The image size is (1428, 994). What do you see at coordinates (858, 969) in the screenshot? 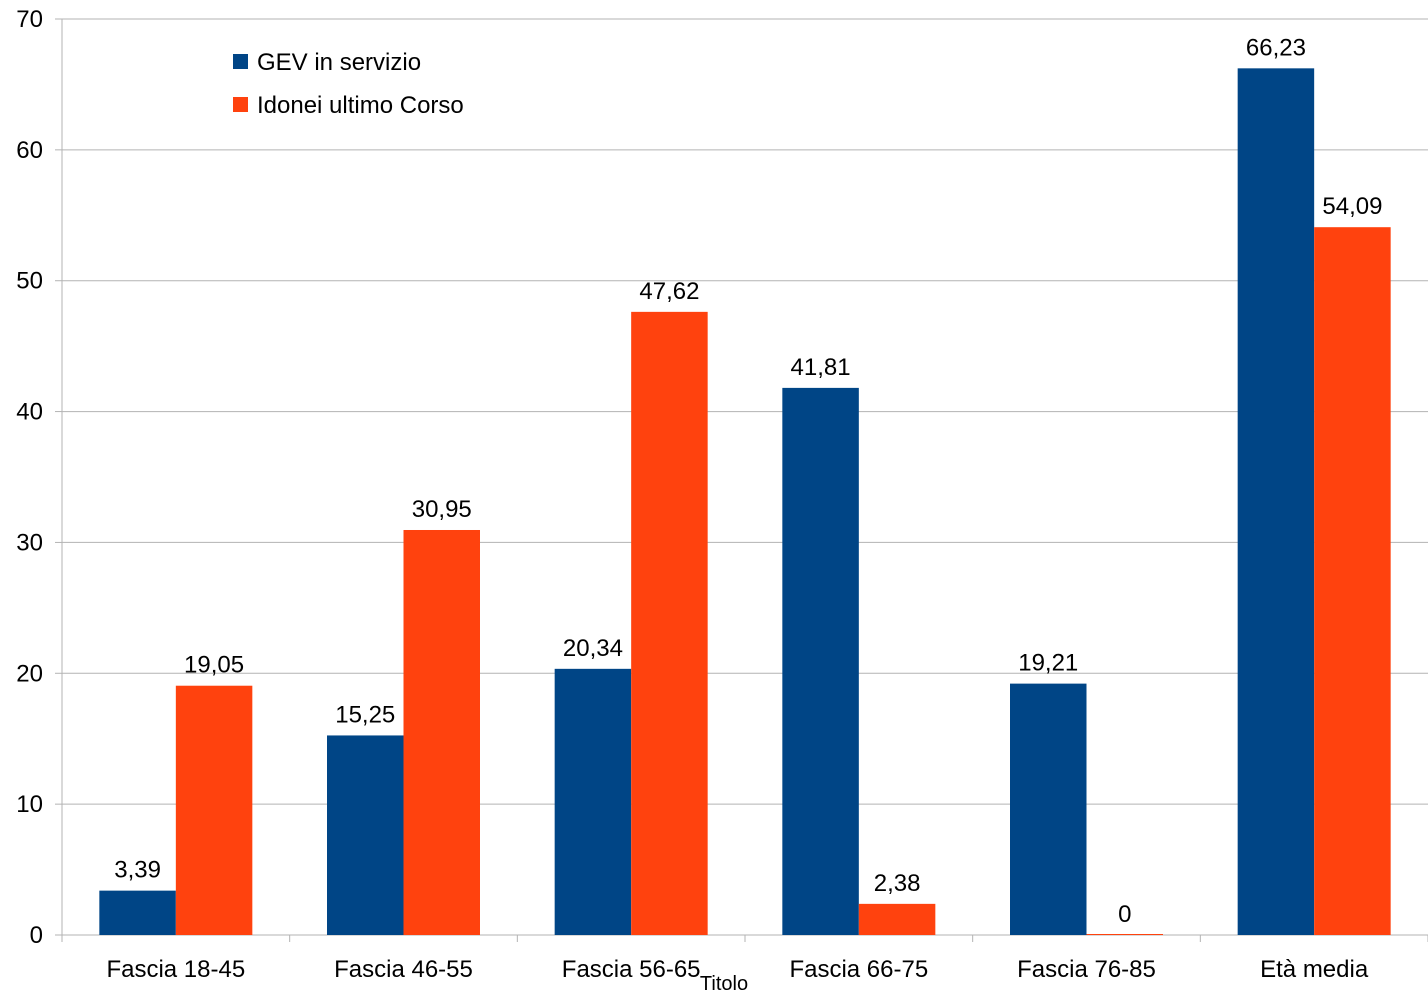
I see `x-tick-label-fascia-66-75: Fascia 66-75` at bounding box center [858, 969].